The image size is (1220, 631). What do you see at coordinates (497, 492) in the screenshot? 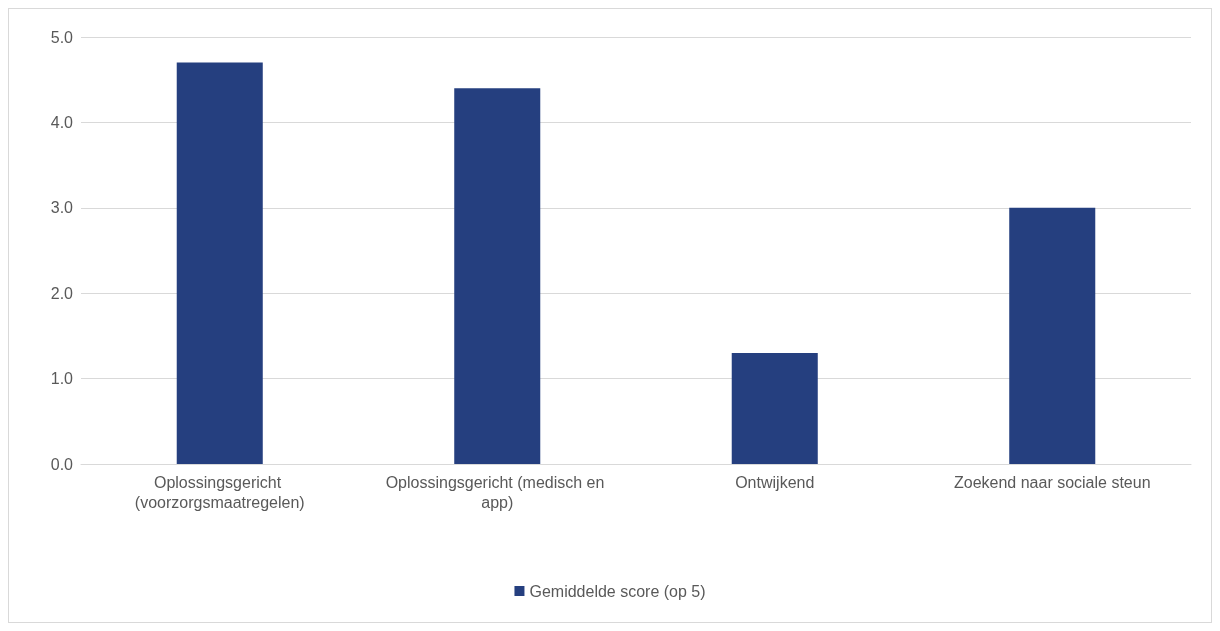
I see `x-tick-label: Oplossingsgericht (medisch en app)` at bounding box center [497, 492].